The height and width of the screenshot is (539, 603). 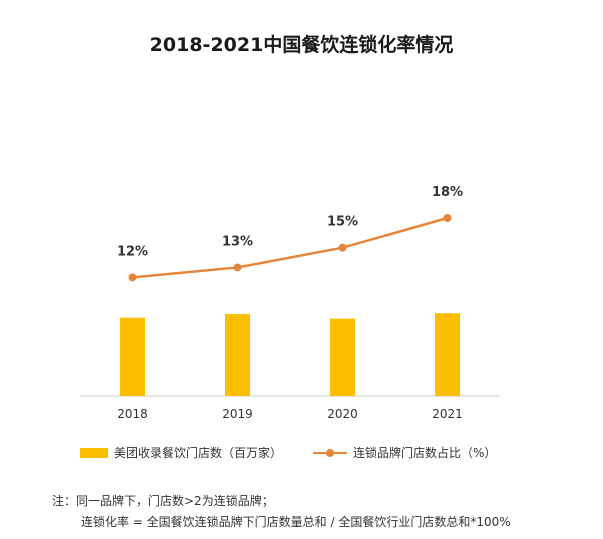 I want to click on legend-line-label: 连锁品牌门店数占比（%）, so click(x=425, y=453).